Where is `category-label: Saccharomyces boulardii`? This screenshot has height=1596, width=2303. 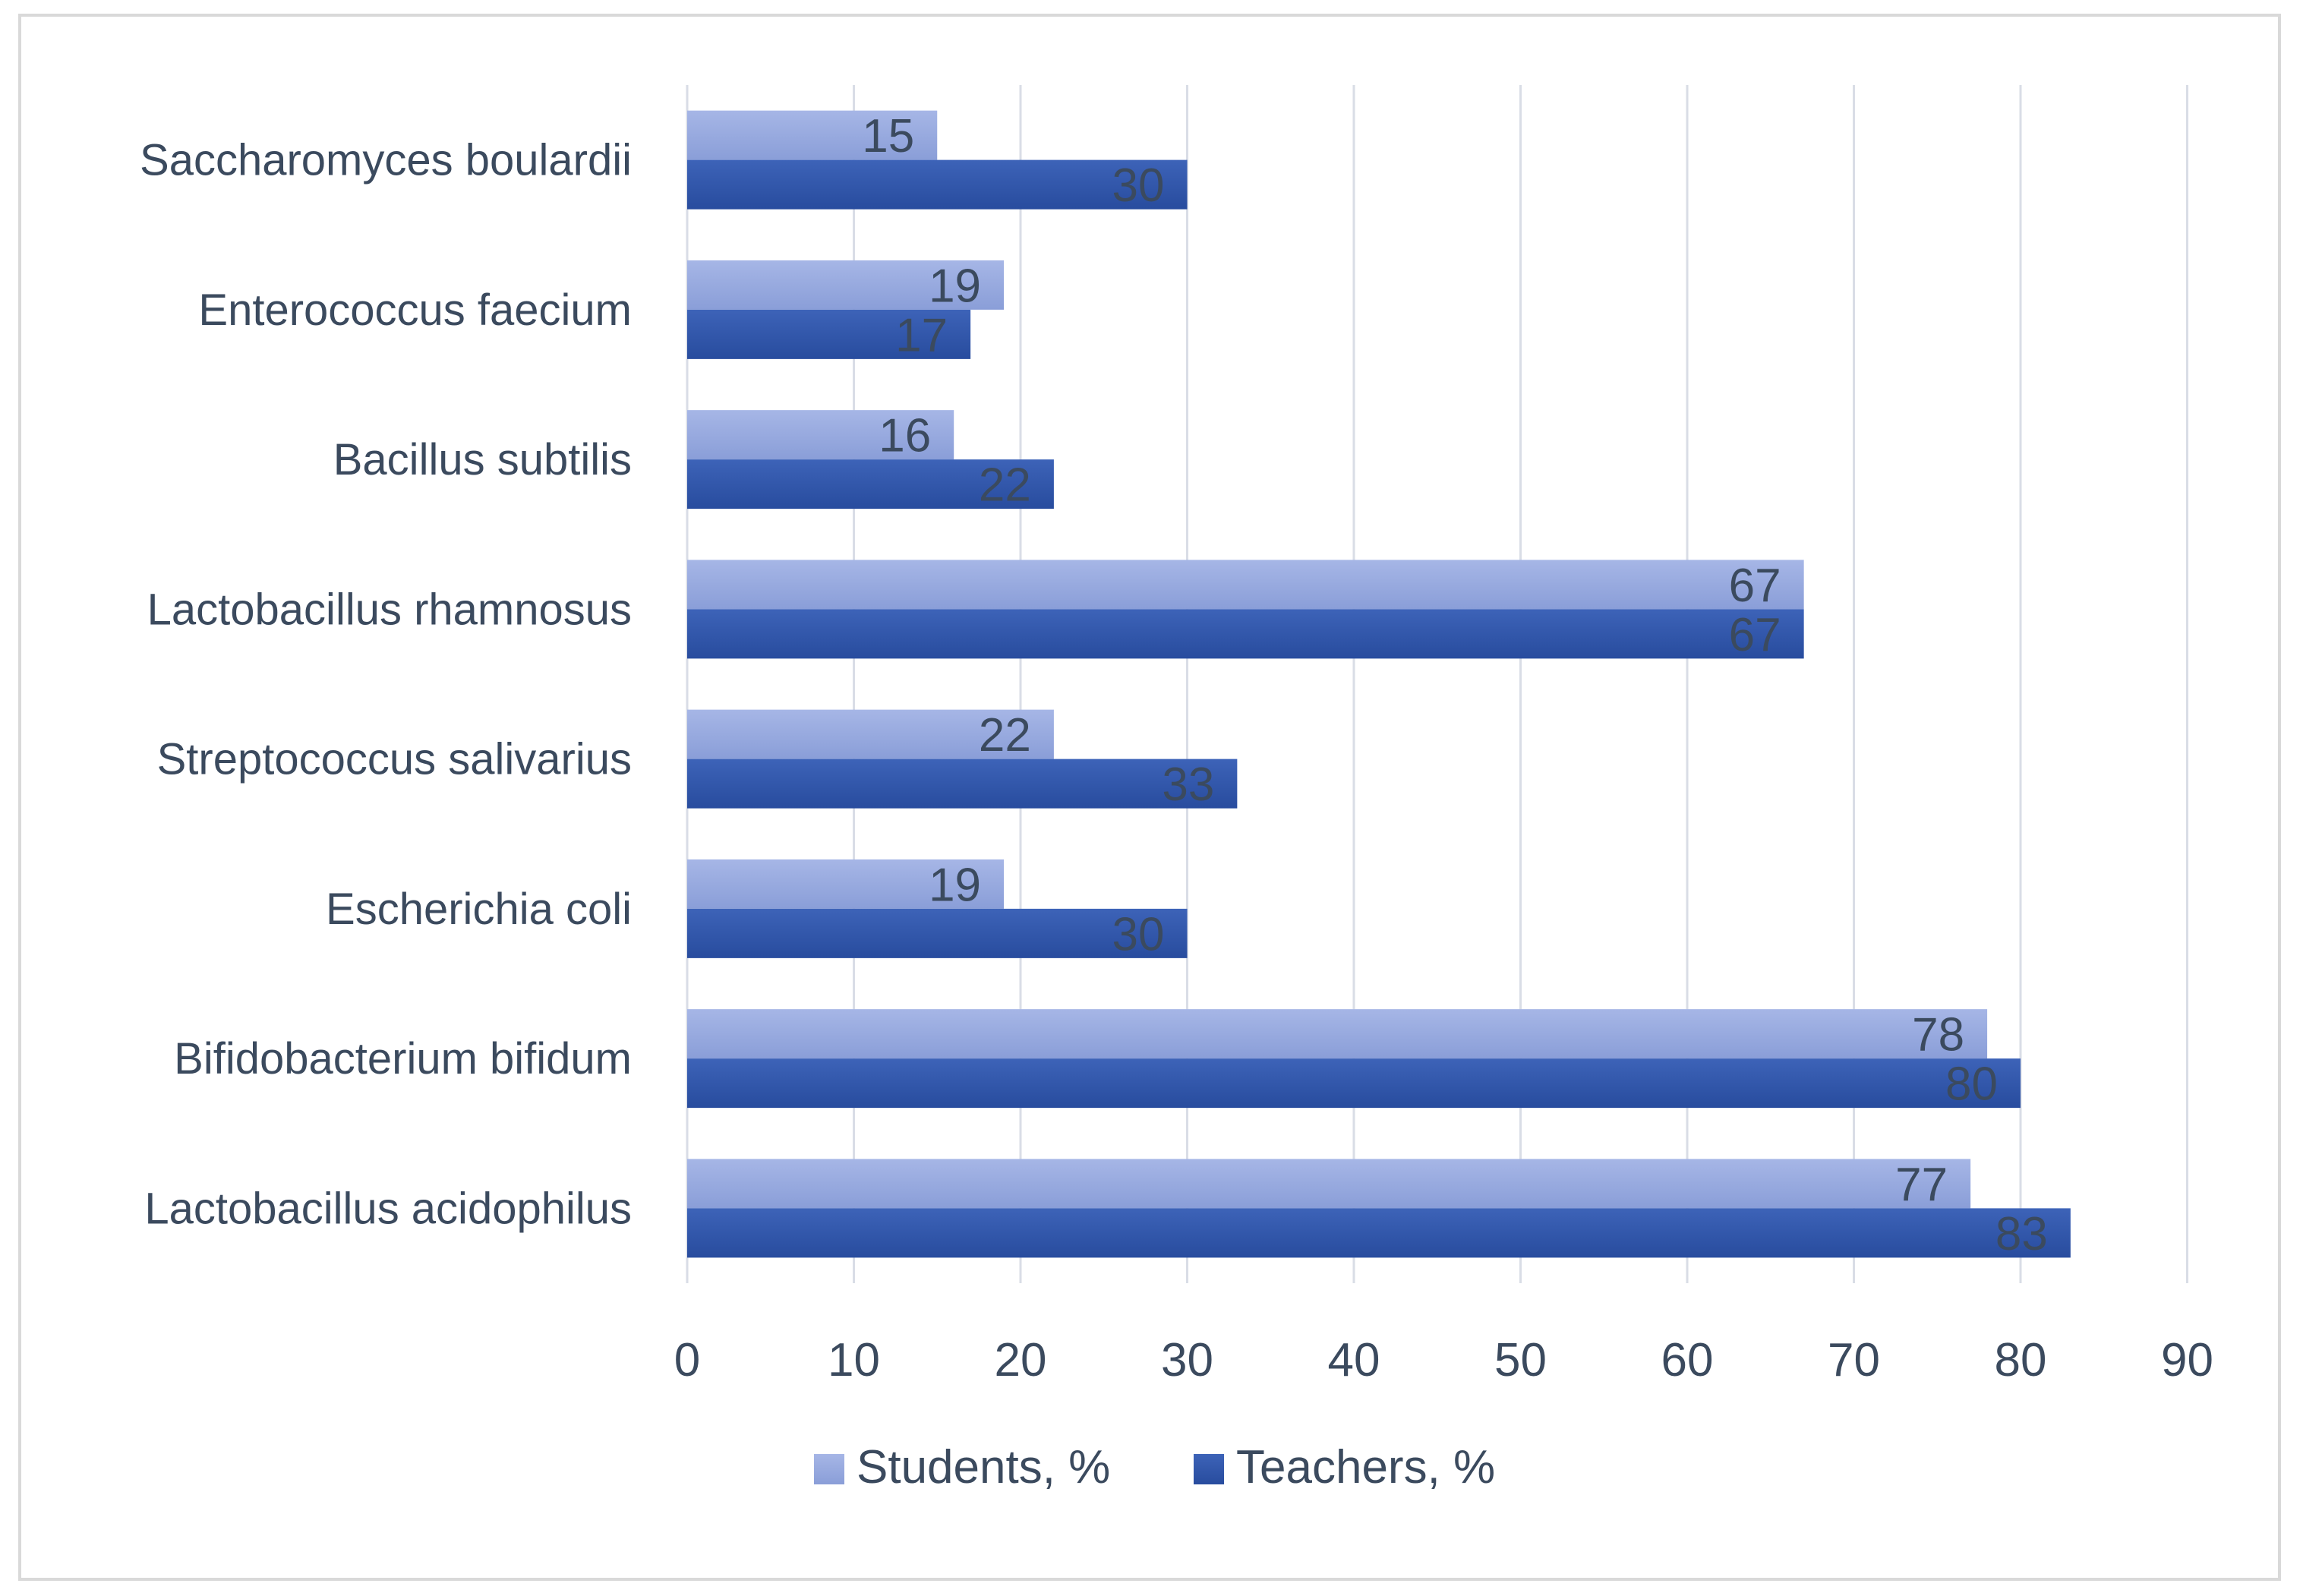 category-label: Saccharomyces boulardii is located at coordinates (386, 160).